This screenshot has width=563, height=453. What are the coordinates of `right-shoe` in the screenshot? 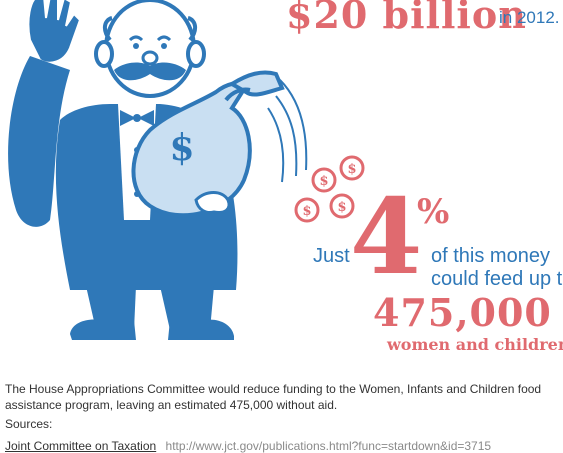 It's located at (201, 329).